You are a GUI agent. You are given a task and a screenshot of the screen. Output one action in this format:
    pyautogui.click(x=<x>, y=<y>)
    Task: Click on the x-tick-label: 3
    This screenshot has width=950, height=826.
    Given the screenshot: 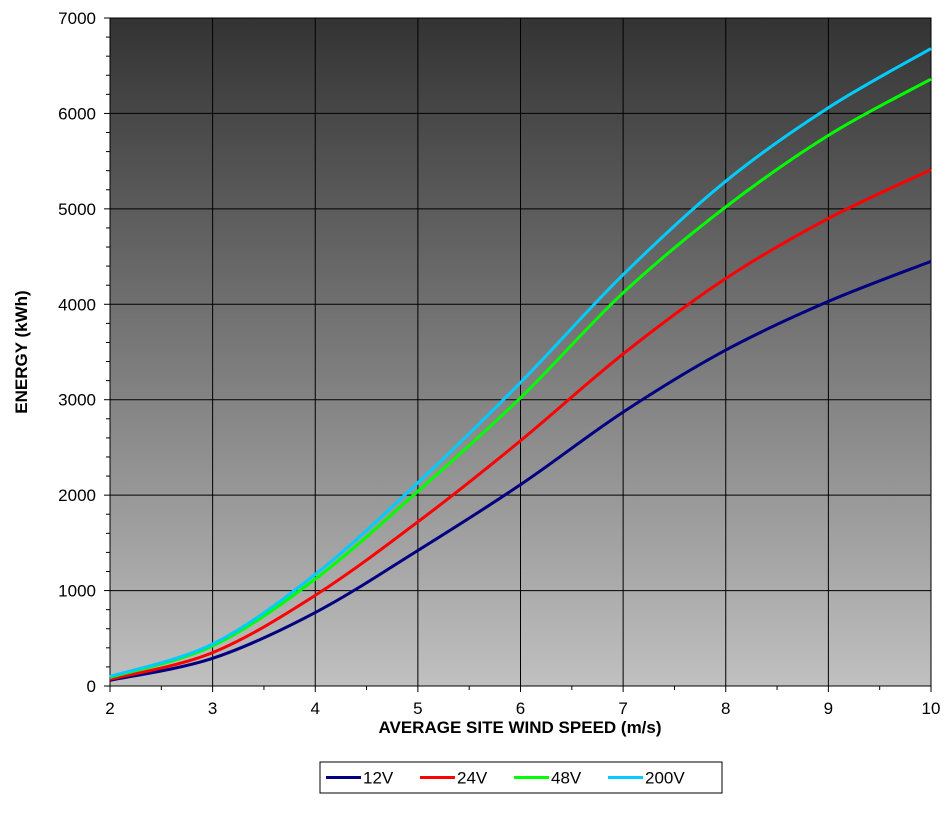 What is the action you would take?
    pyautogui.click(x=212, y=708)
    